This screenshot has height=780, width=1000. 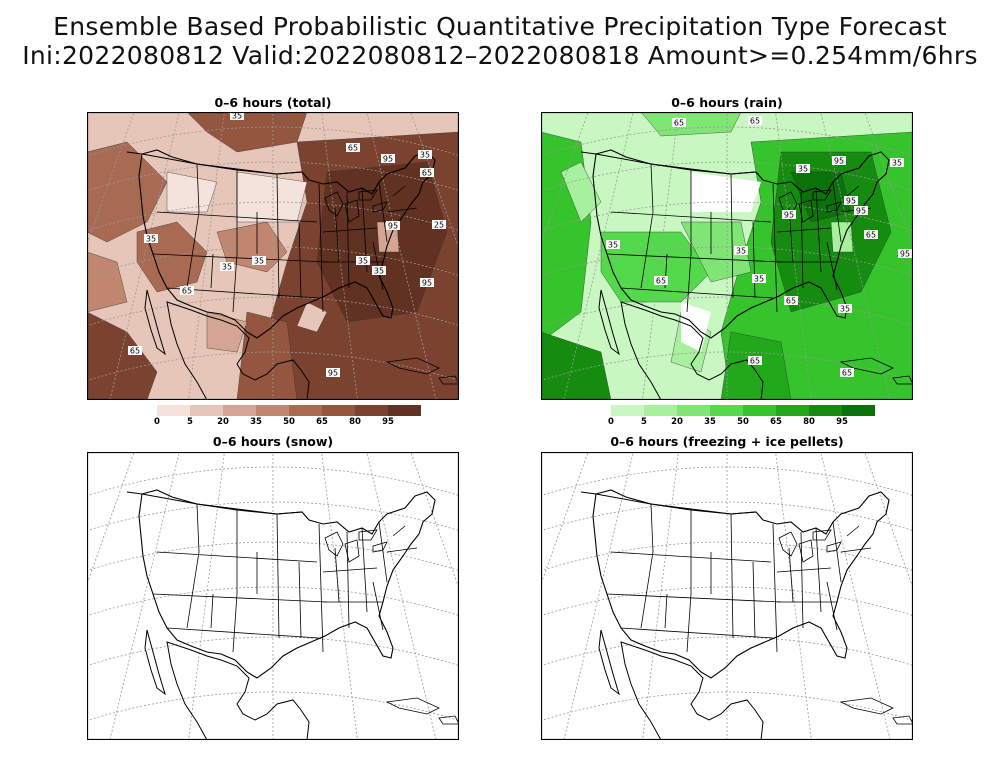 I want to click on colorbar-rain-labels: 0 5 20 35 50 65 80 95, so click(x=741, y=423).